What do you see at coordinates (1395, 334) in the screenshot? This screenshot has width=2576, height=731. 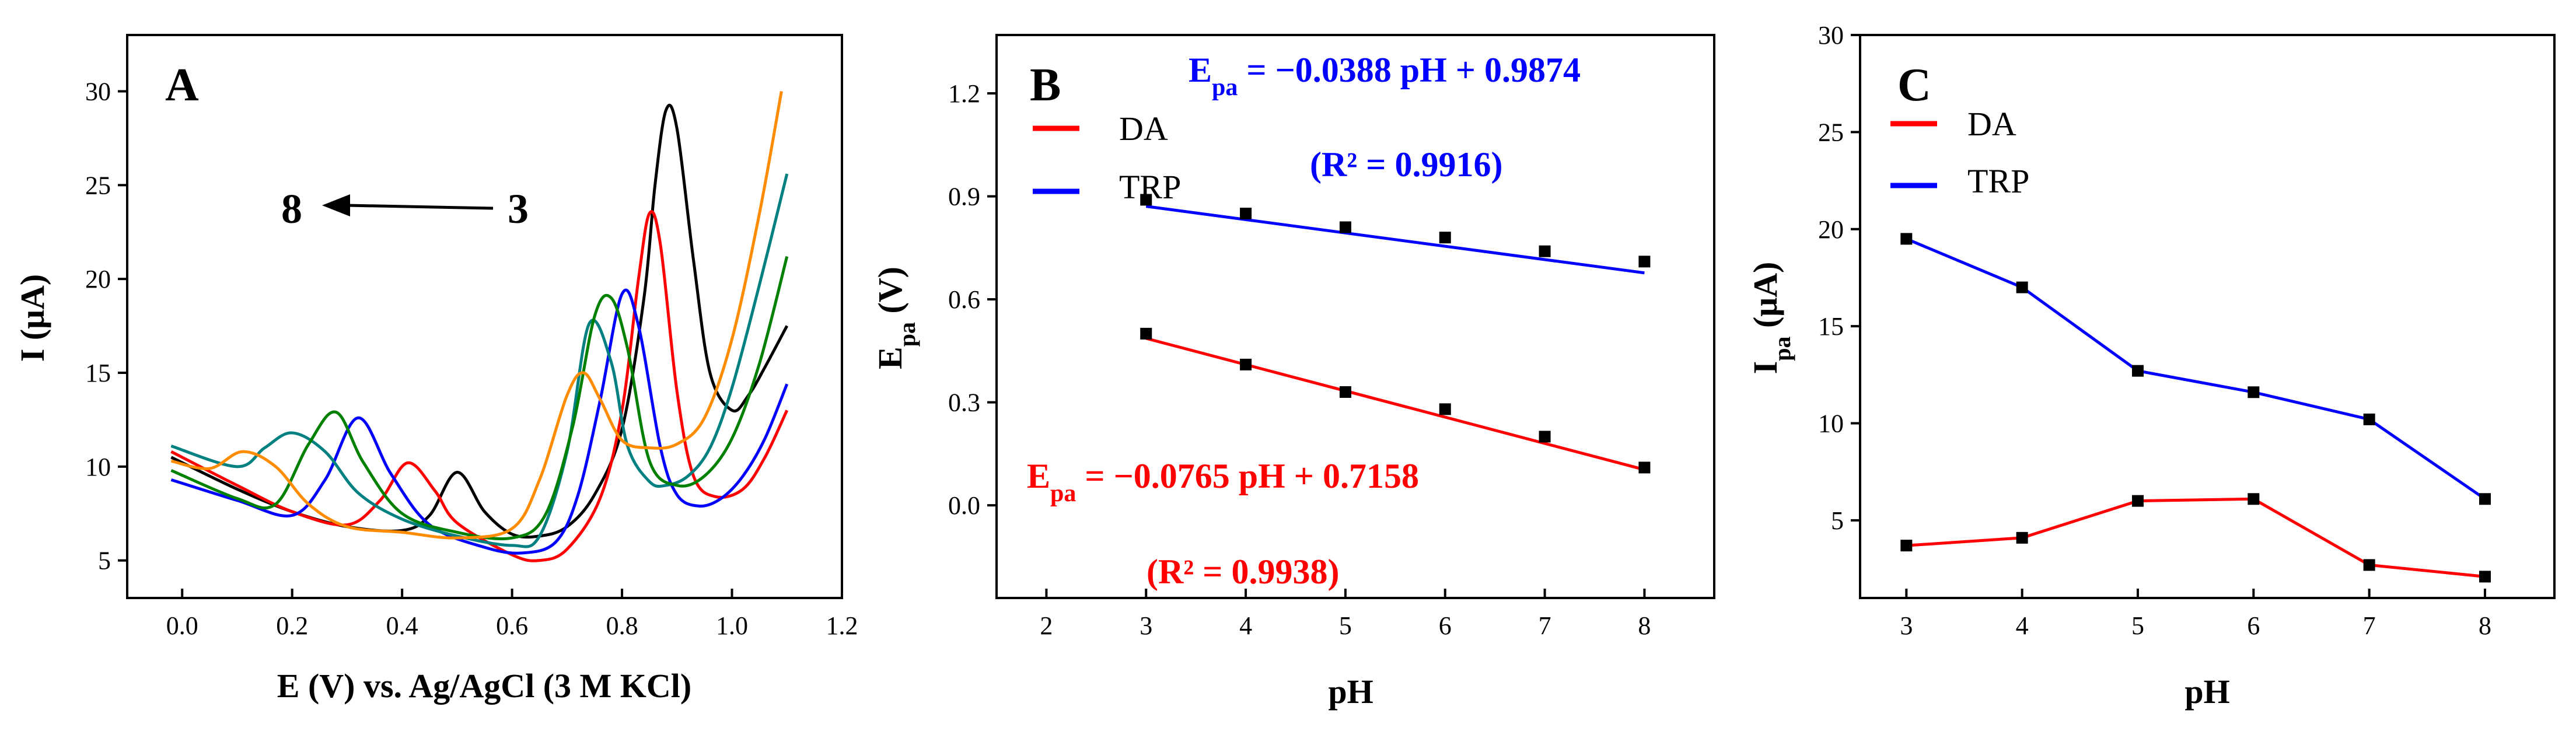 I see `panel-b-series` at bounding box center [1395, 334].